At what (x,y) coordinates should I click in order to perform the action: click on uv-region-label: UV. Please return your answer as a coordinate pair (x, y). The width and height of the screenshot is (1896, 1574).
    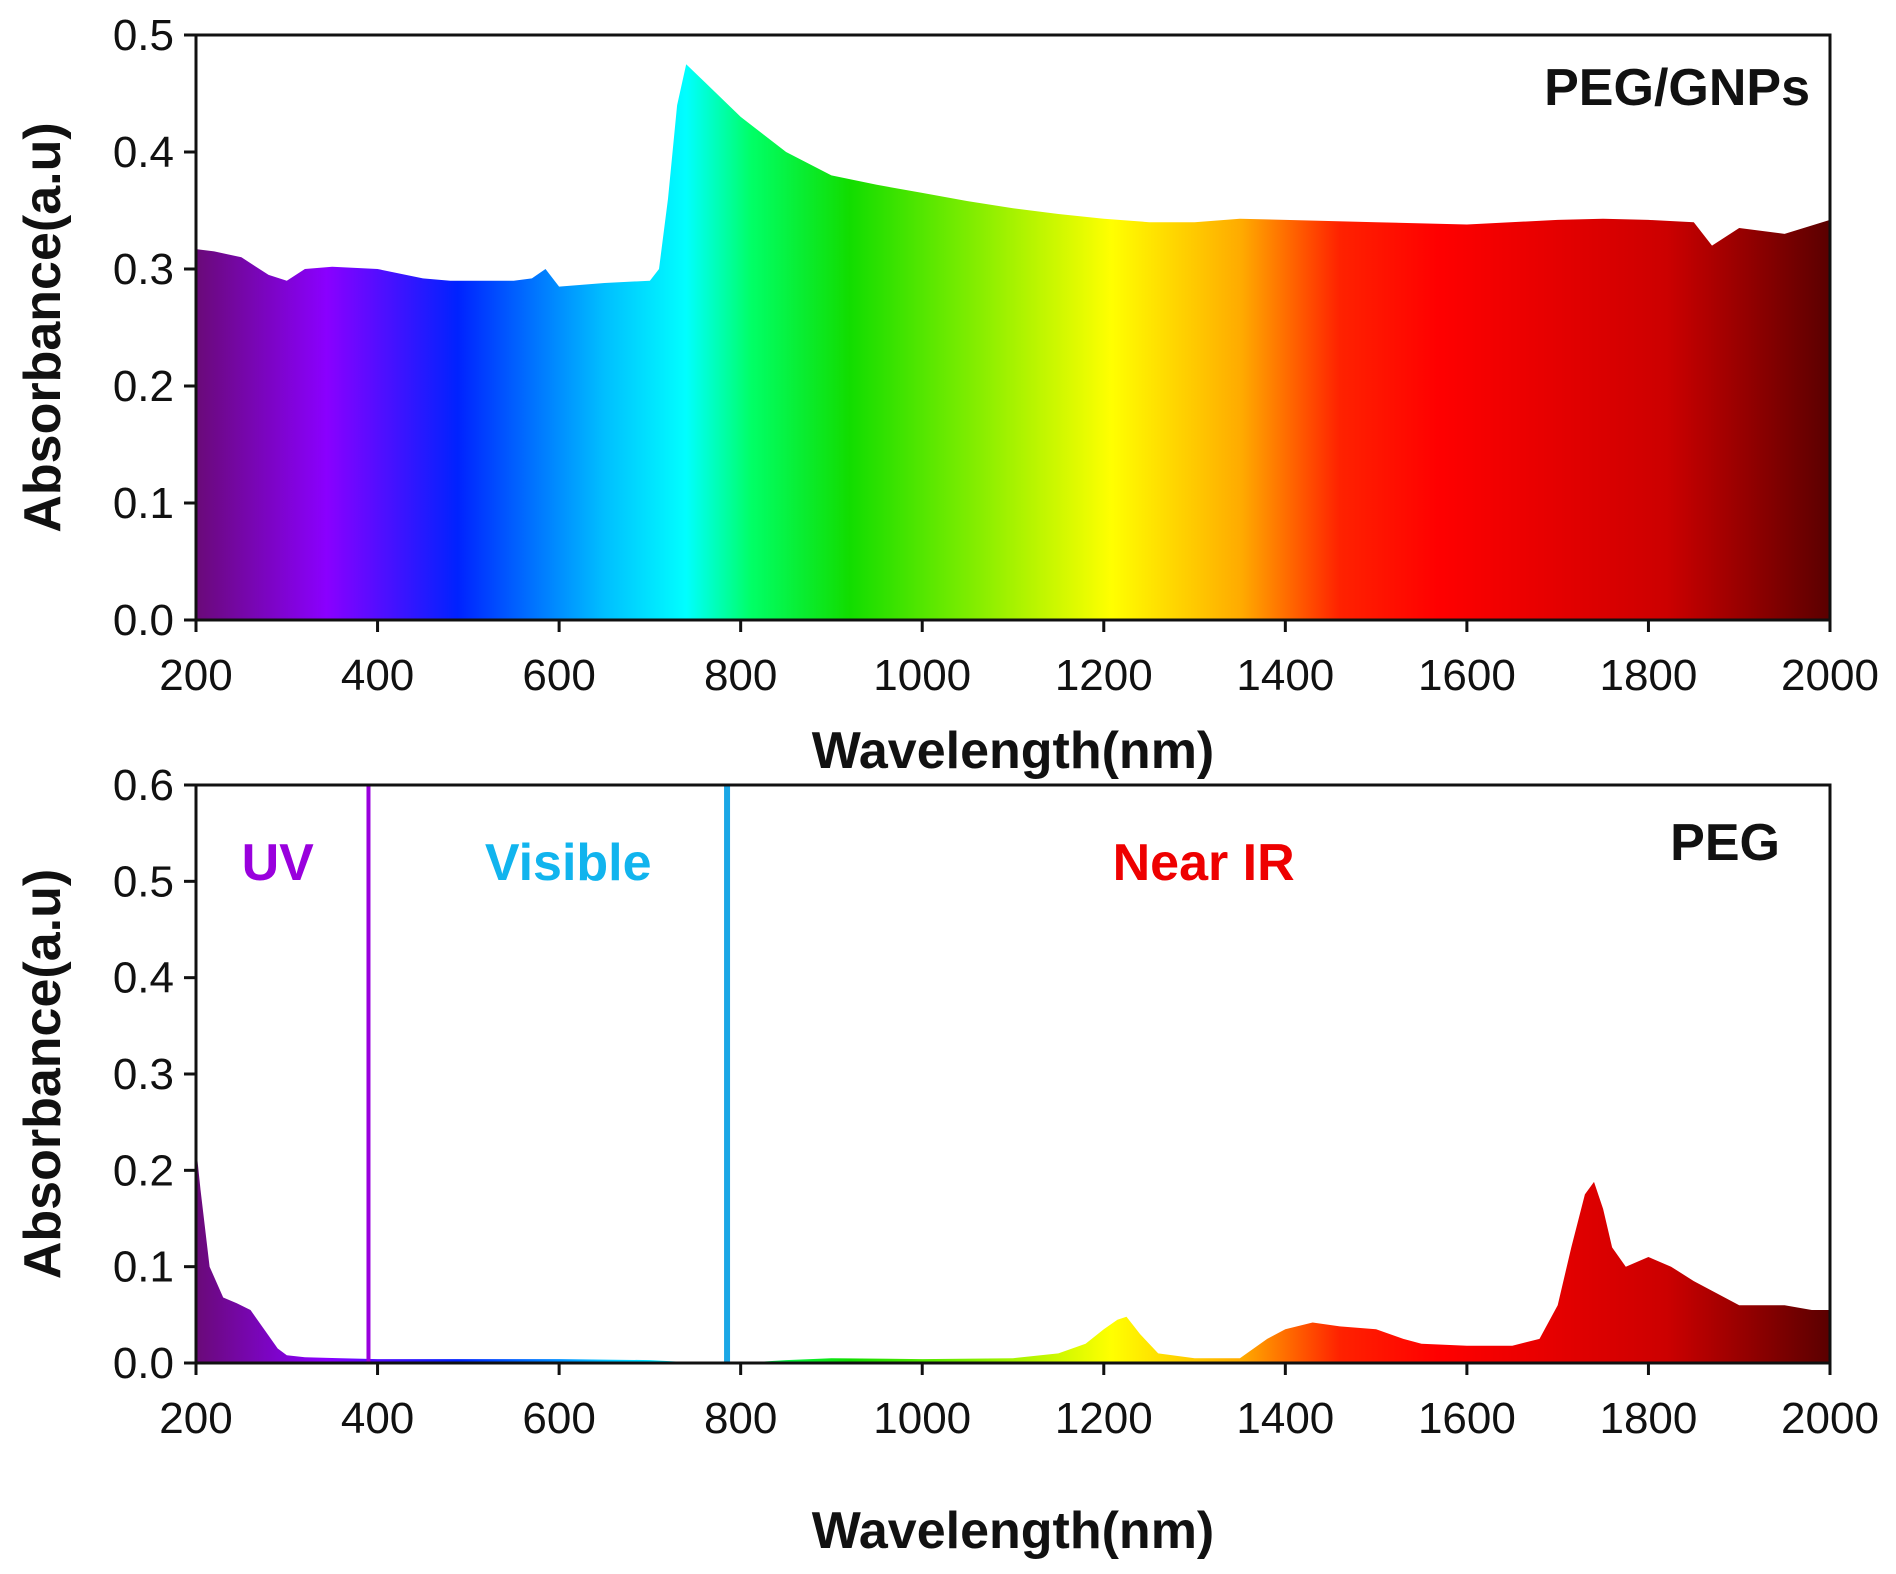
    Looking at the image, I should click on (278, 863).